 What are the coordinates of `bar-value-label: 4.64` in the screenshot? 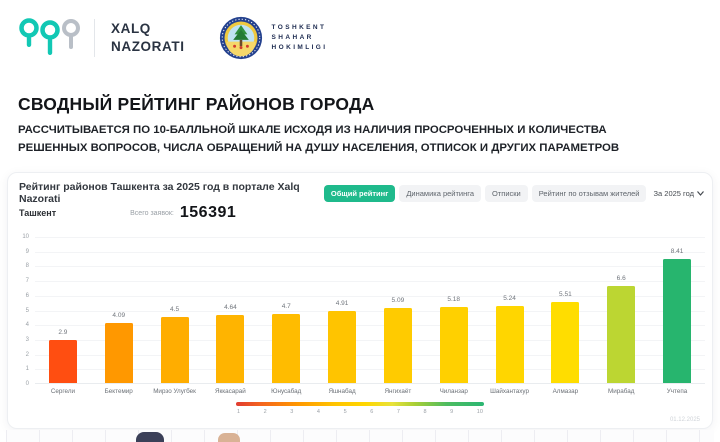 It's located at (230, 307).